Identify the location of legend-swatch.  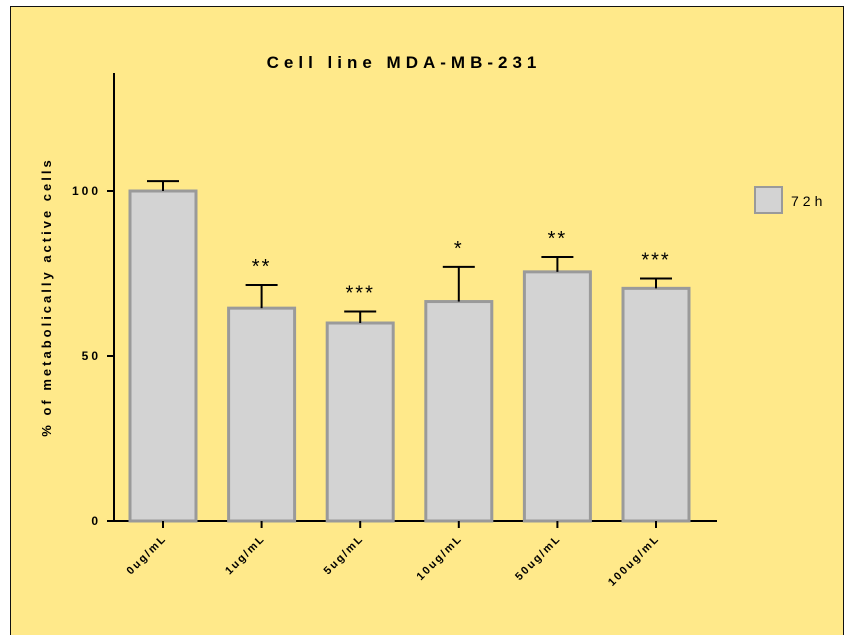
(768, 200).